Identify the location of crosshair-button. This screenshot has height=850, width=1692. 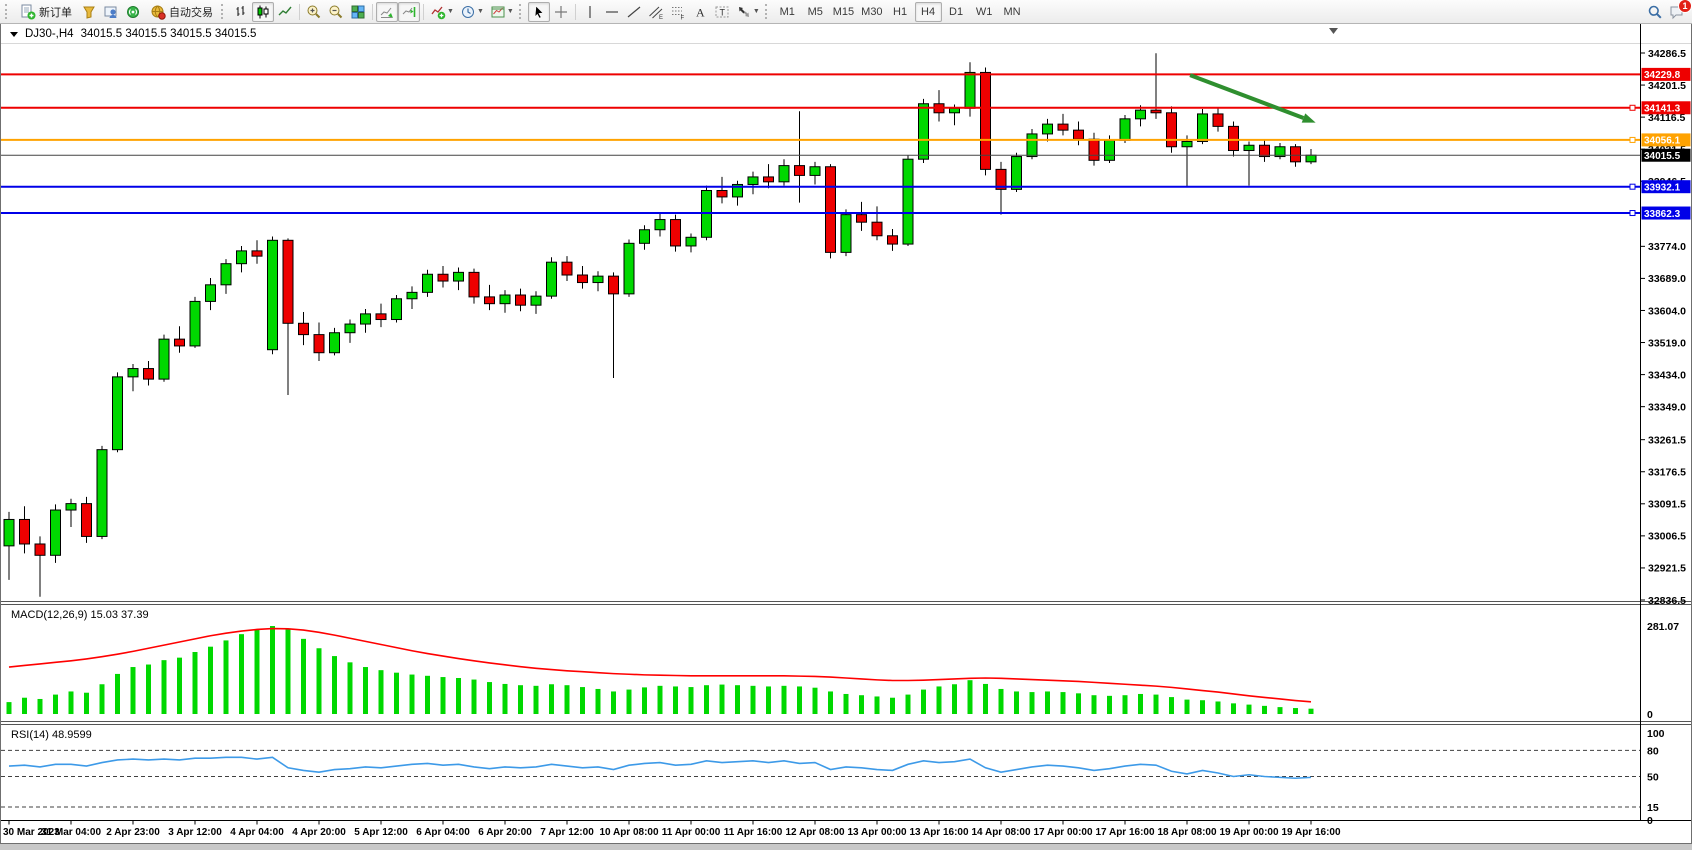
(561, 12).